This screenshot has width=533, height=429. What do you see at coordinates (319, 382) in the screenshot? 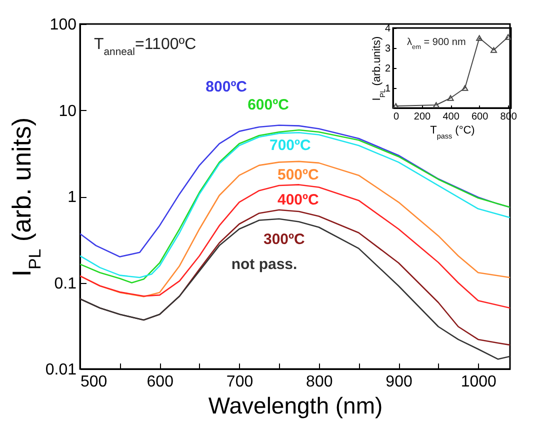
I see `x-tick-label: 800` at bounding box center [319, 382].